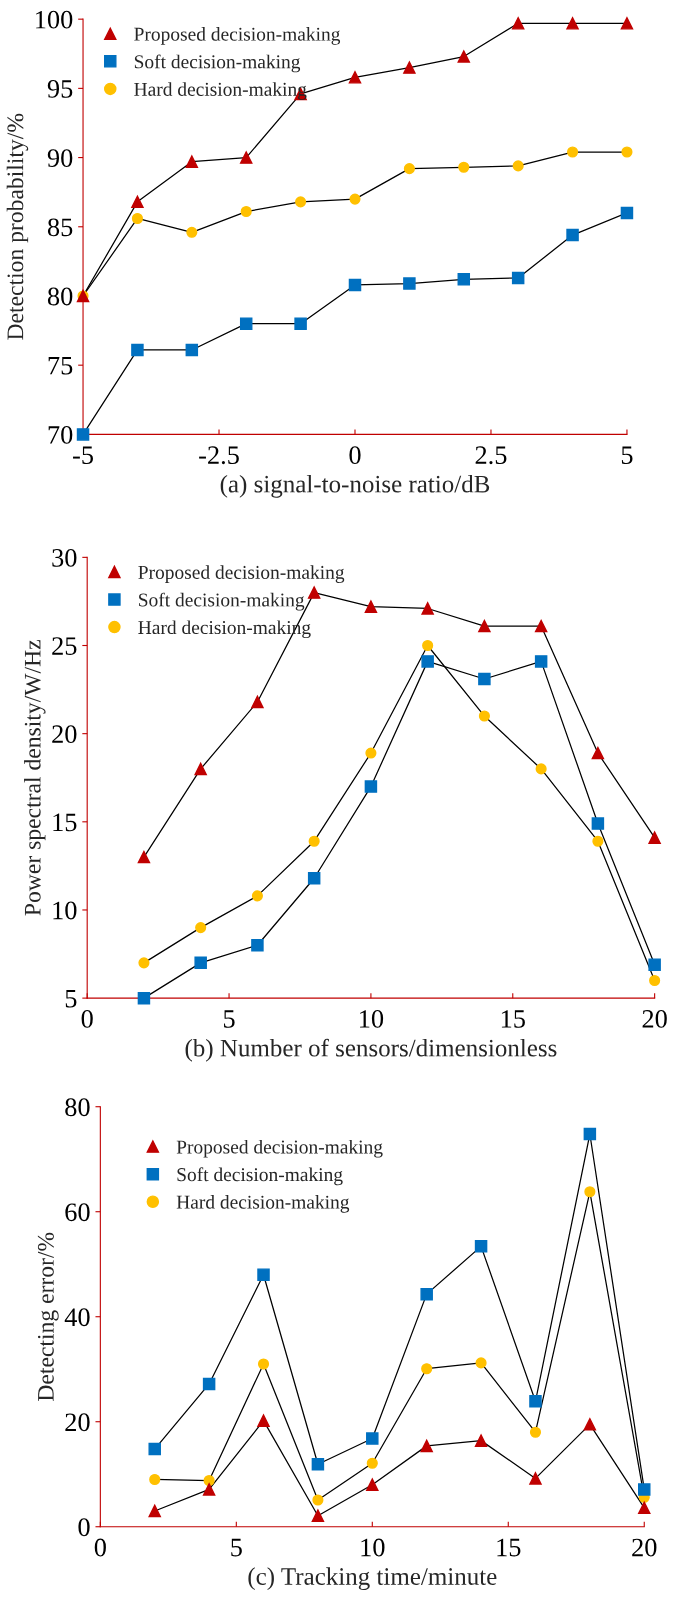 This screenshot has height=1597, width=692. What do you see at coordinates (64, 557) in the screenshot?
I see `y-tick-label: 30` at bounding box center [64, 557].